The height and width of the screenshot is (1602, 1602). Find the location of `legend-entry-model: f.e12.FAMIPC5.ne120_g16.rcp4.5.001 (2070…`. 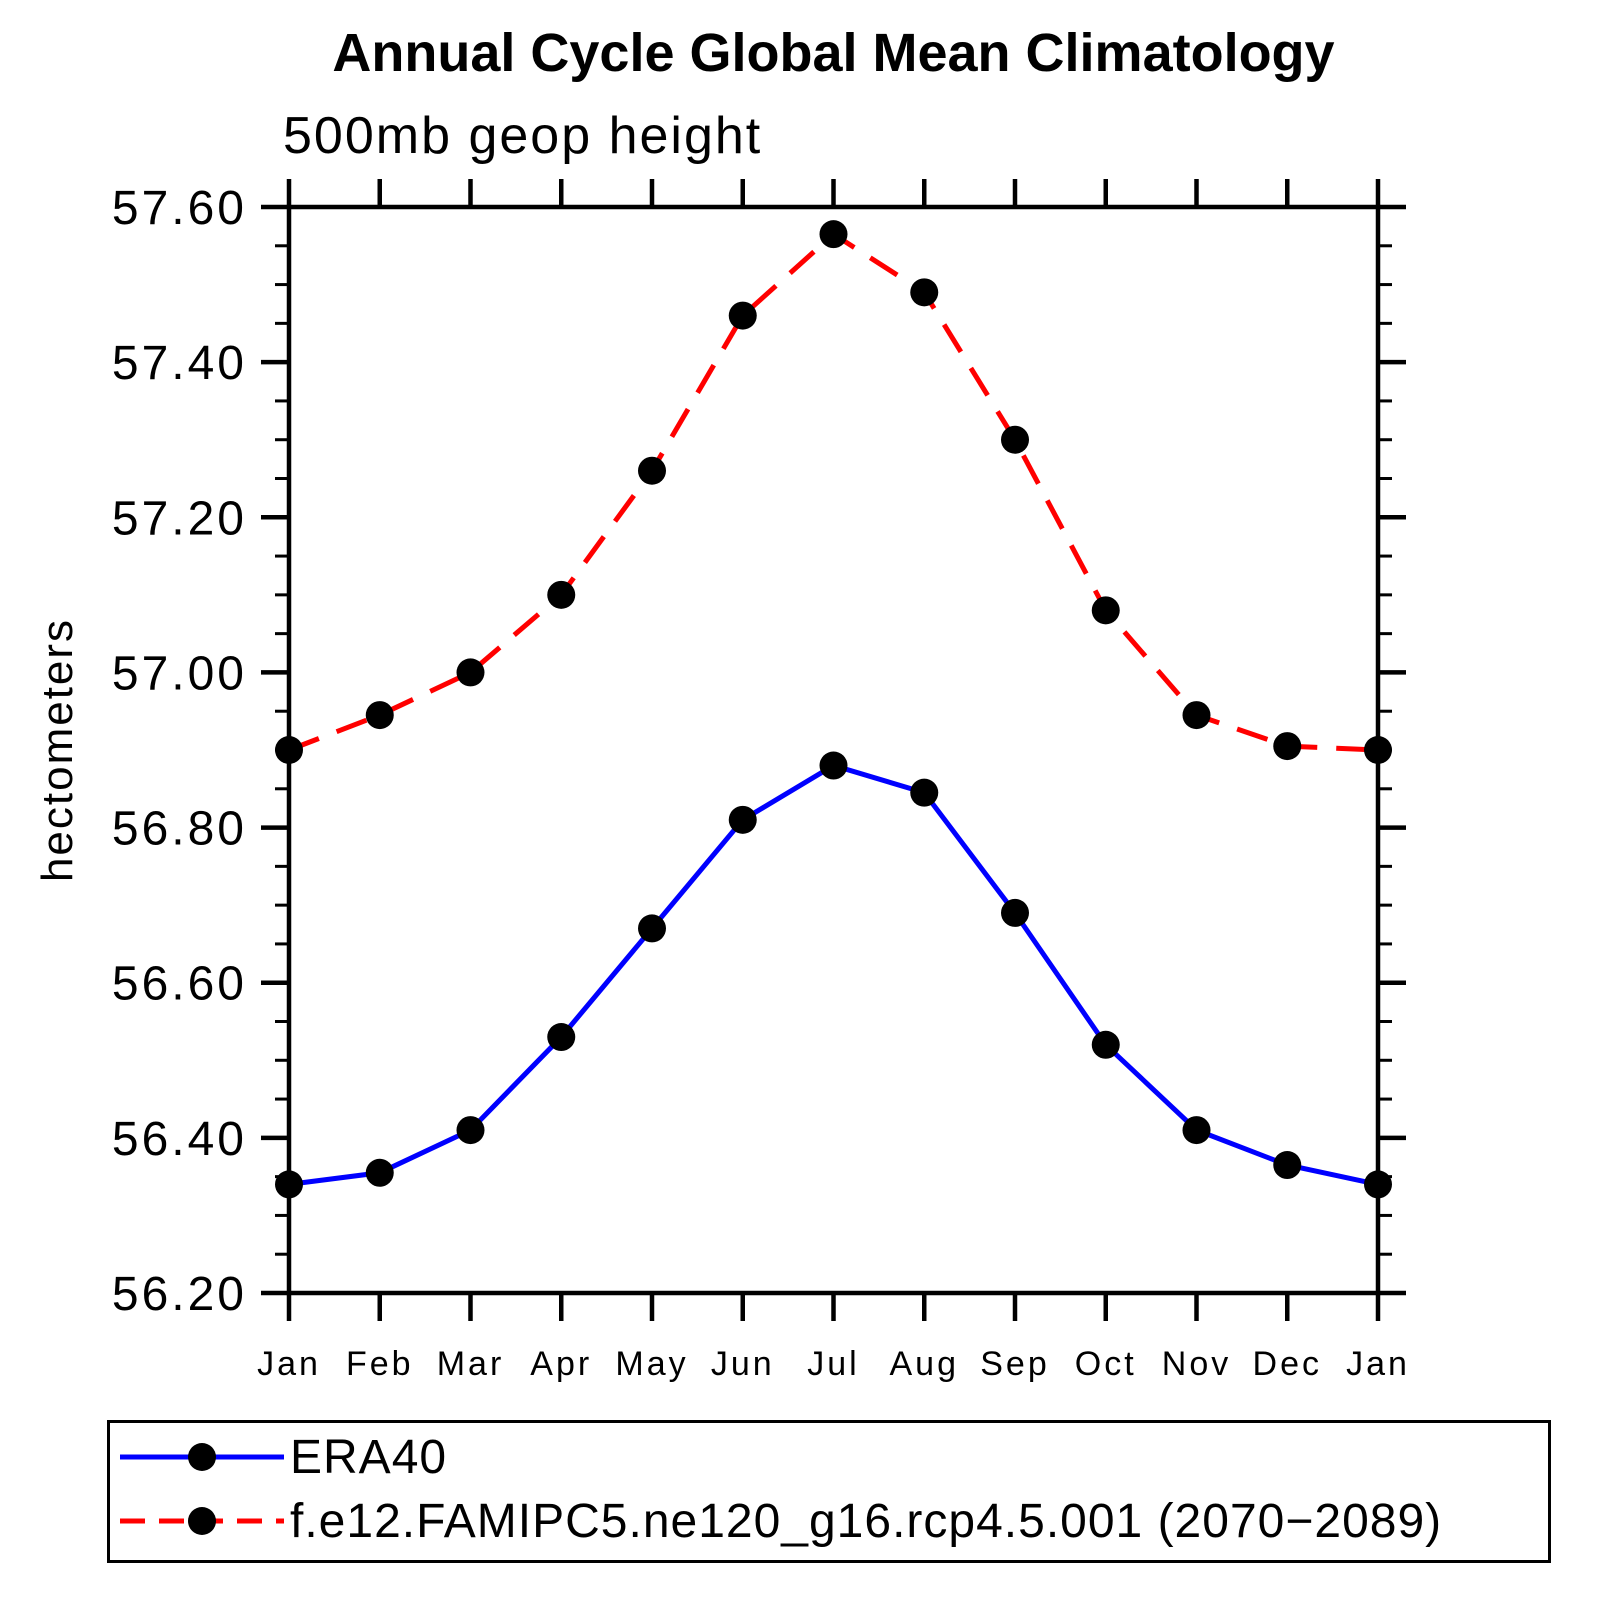

legend-entry-model: f.e12.FAMIPC5.ne120_g16.rcp4.5.001 (2070… is located at coordinates (780, 1521).